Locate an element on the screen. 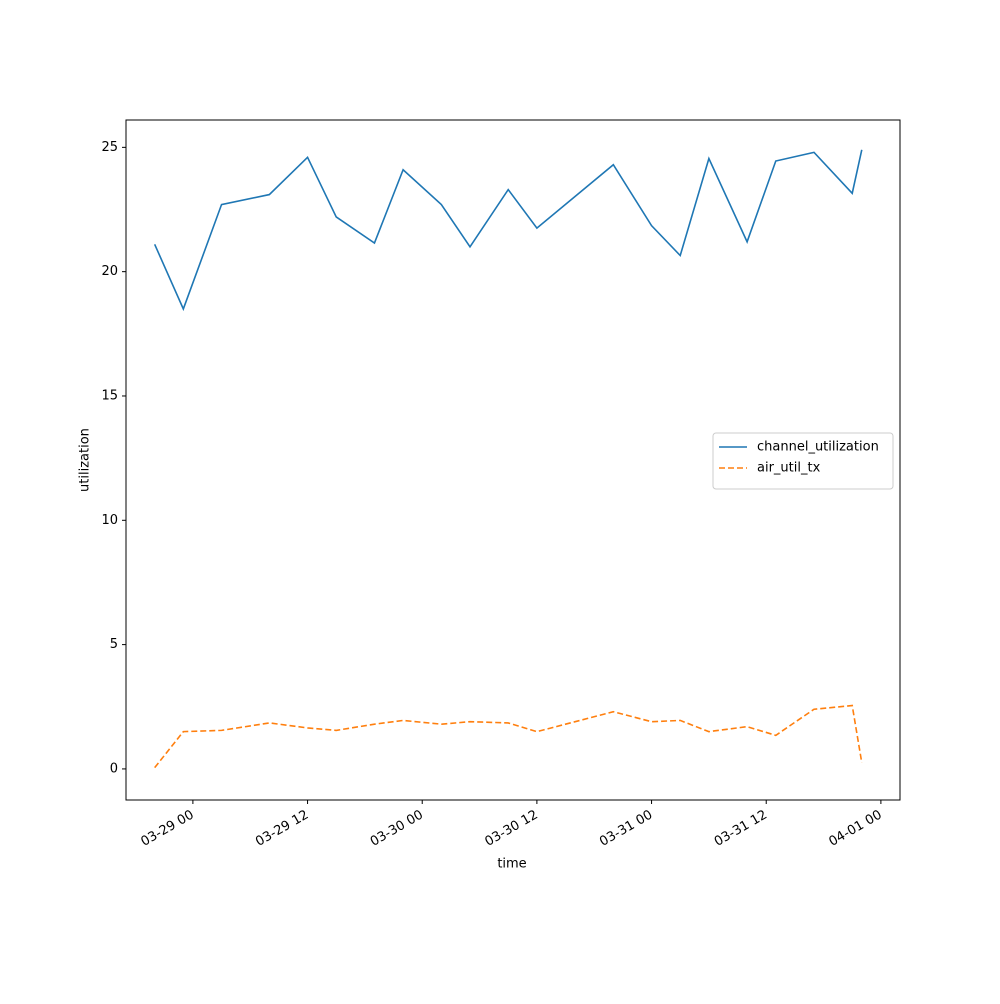  y-tick-label: 0 is located at coordinates (114, 768).